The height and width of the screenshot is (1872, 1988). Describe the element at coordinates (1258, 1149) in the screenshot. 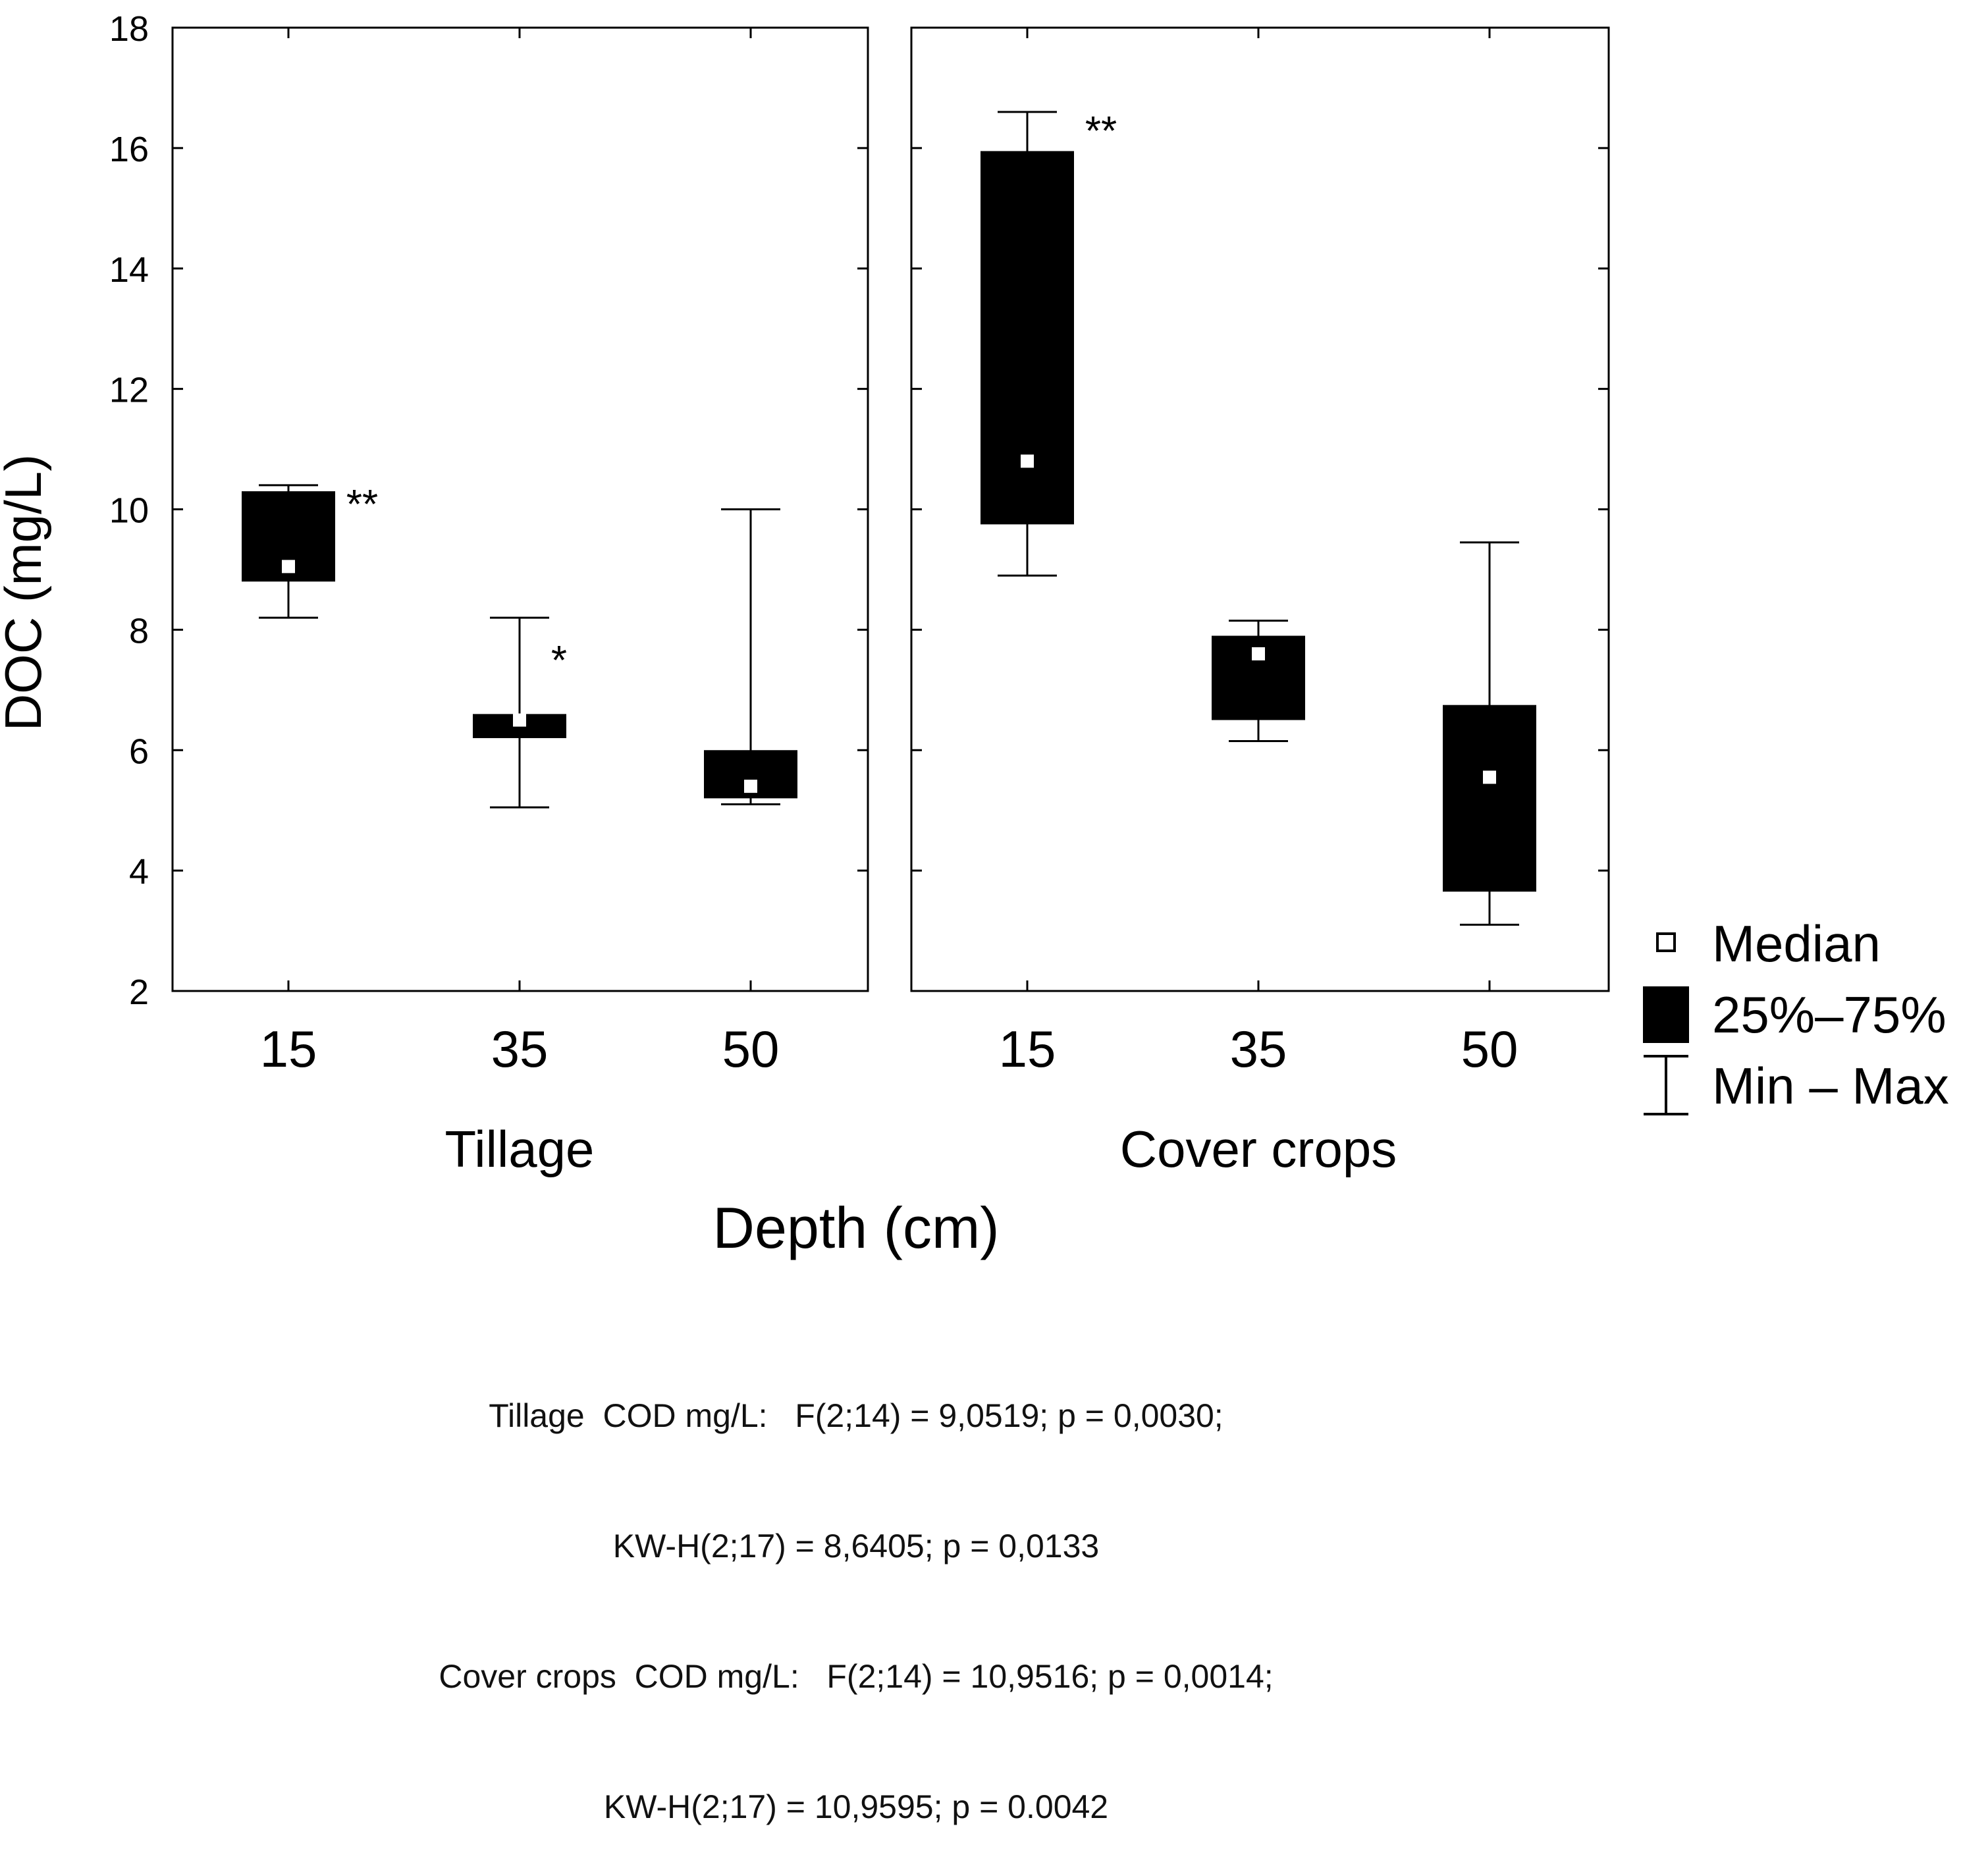

I see `panel-label: Cover crops` at that location.